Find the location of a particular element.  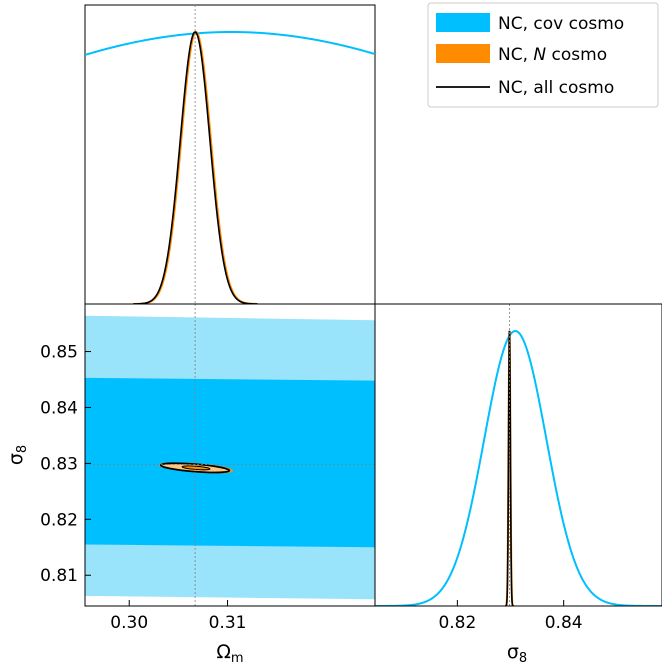

xtick-label-omegam: 0.30 is located at coordinates (129, 623).